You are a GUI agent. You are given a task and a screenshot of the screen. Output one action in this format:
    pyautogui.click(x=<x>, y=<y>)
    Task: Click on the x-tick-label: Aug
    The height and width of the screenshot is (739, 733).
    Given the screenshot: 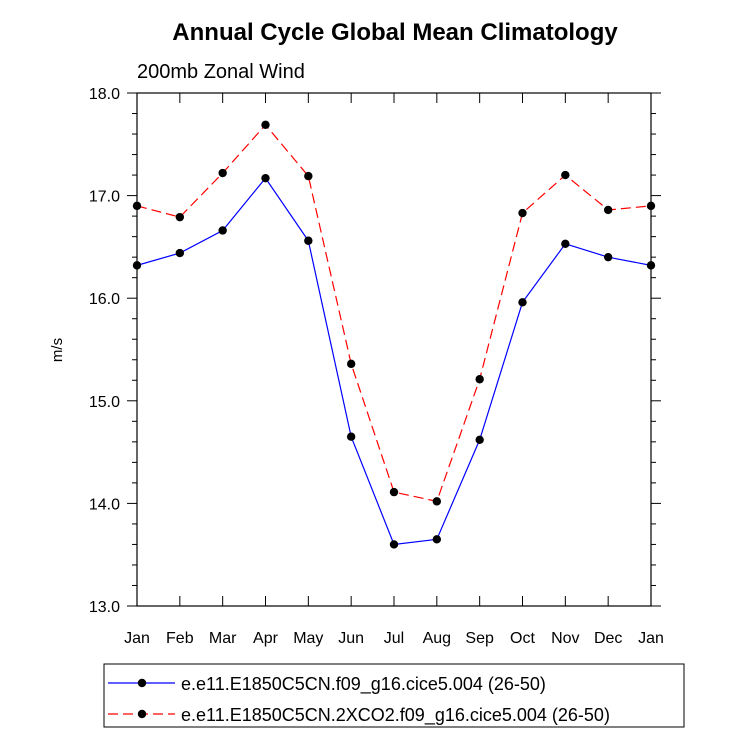 What is the action you would take?
    pyautogui.click(x=437, y=638)
    